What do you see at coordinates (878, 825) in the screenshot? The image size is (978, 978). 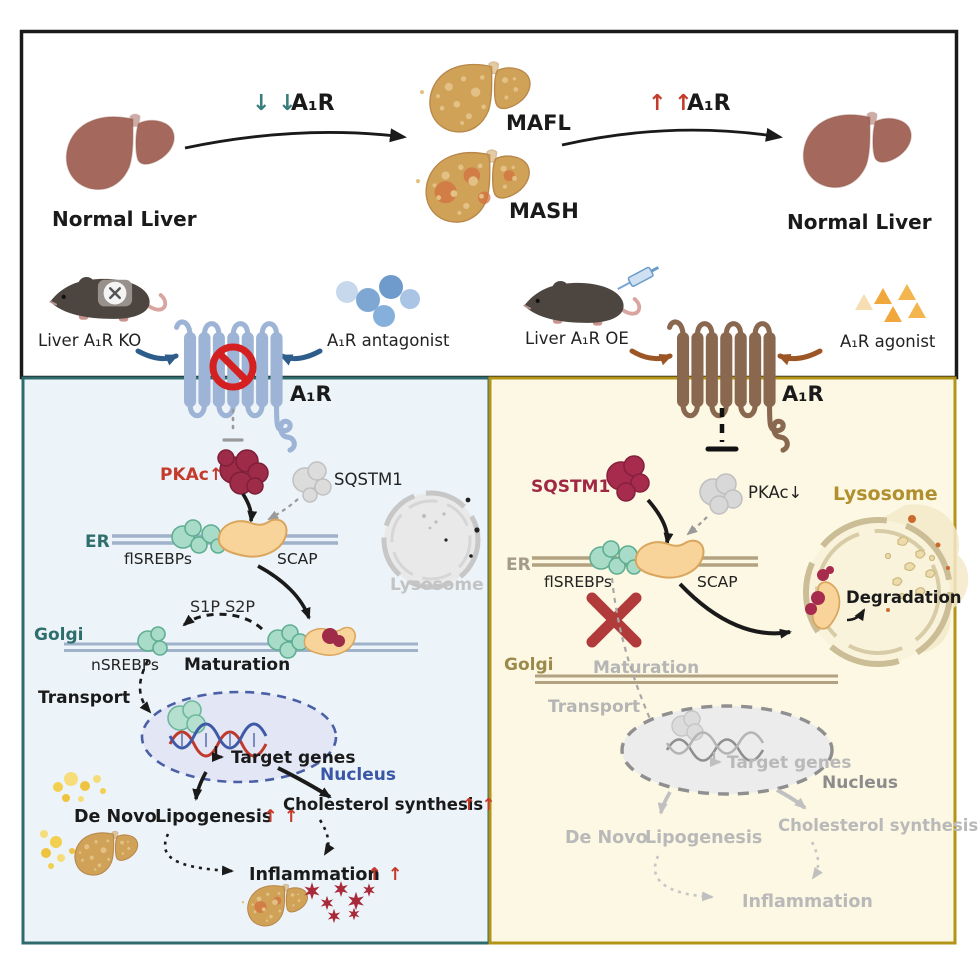 I see `cholesterol-right-label: Cholesterol synthesis` at bounding box center [878, 825].